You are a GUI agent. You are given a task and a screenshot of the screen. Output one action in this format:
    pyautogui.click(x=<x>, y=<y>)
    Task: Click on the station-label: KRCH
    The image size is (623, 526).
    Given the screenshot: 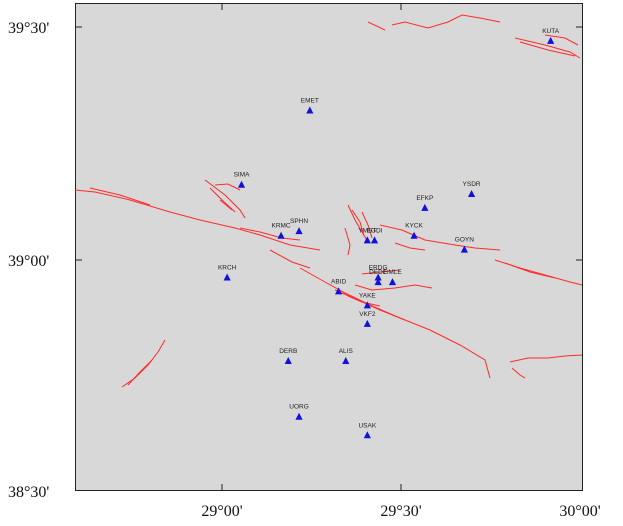 What is the action you would take?
    pyautogui.click(x=227, y=268)
    